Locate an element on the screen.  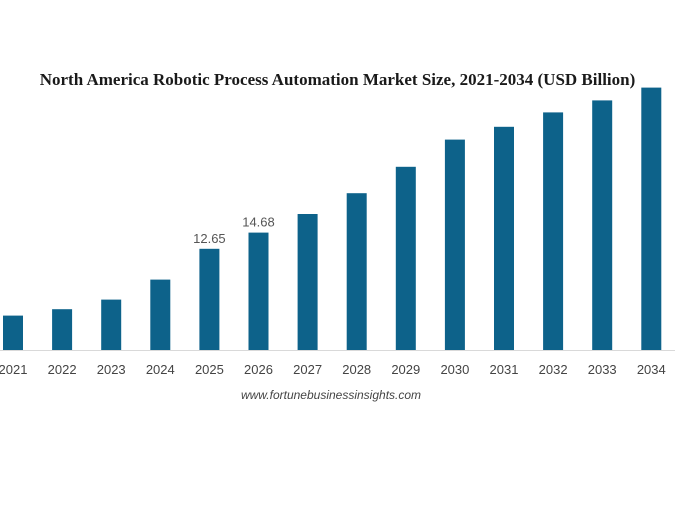
x-tick-label-2032: 2032 is located at coordinates (553, 369).